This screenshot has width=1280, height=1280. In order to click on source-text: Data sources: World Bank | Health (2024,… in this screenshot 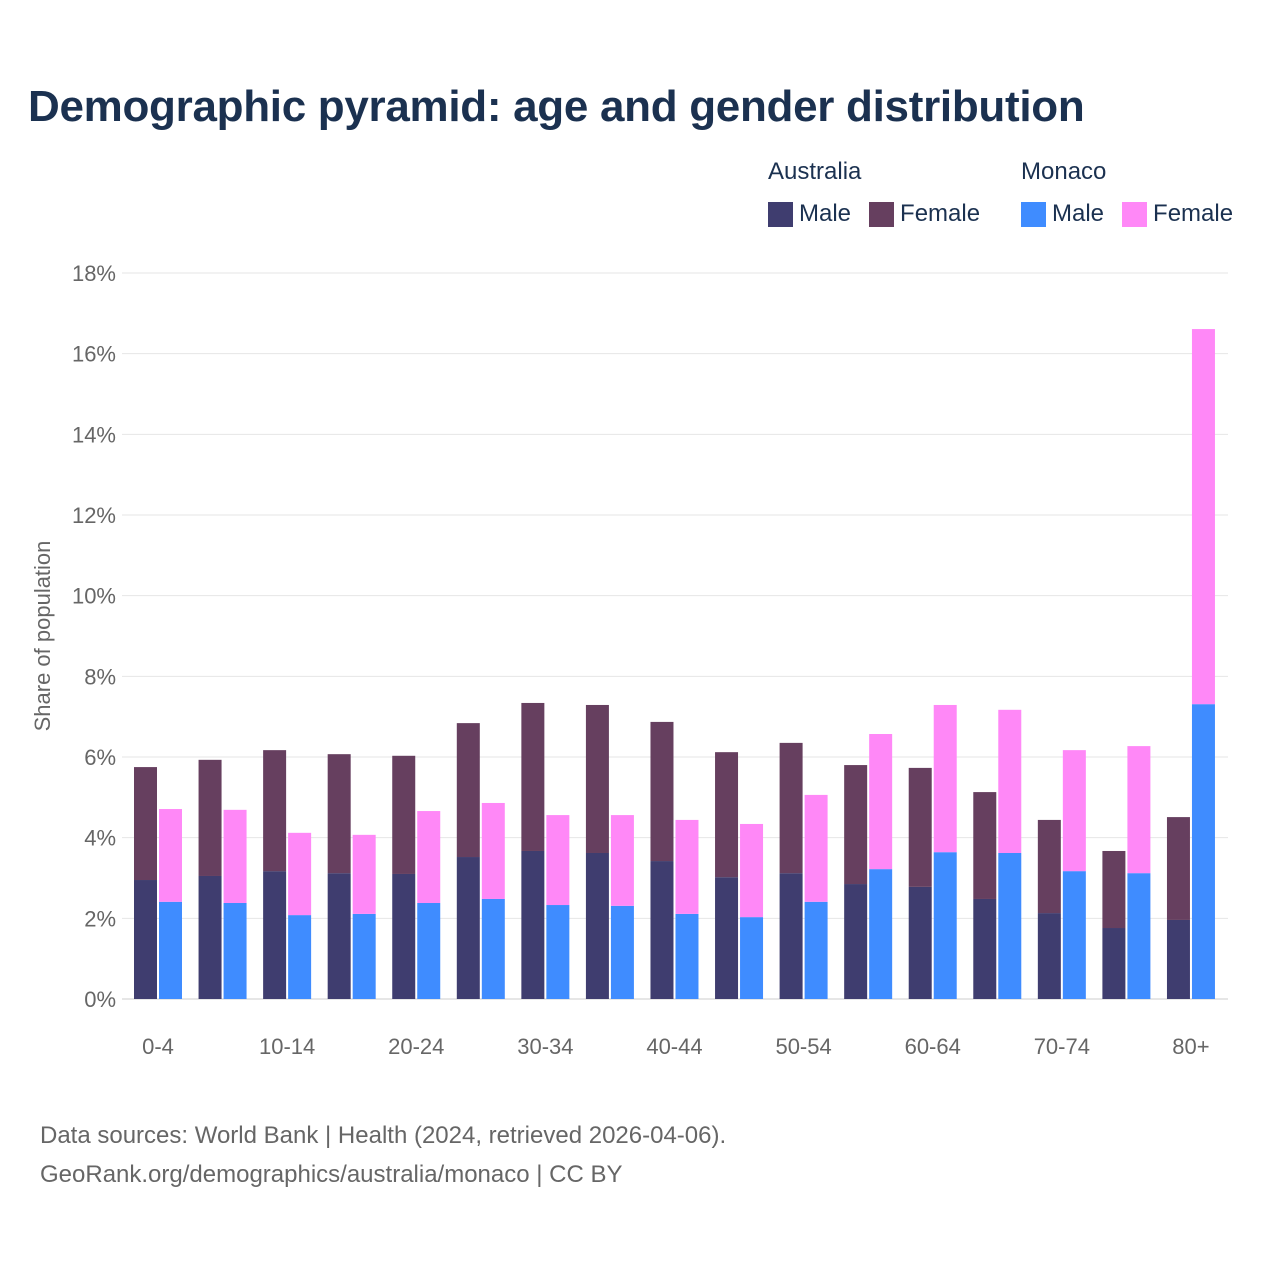, I will do `click(383, 1135)`.